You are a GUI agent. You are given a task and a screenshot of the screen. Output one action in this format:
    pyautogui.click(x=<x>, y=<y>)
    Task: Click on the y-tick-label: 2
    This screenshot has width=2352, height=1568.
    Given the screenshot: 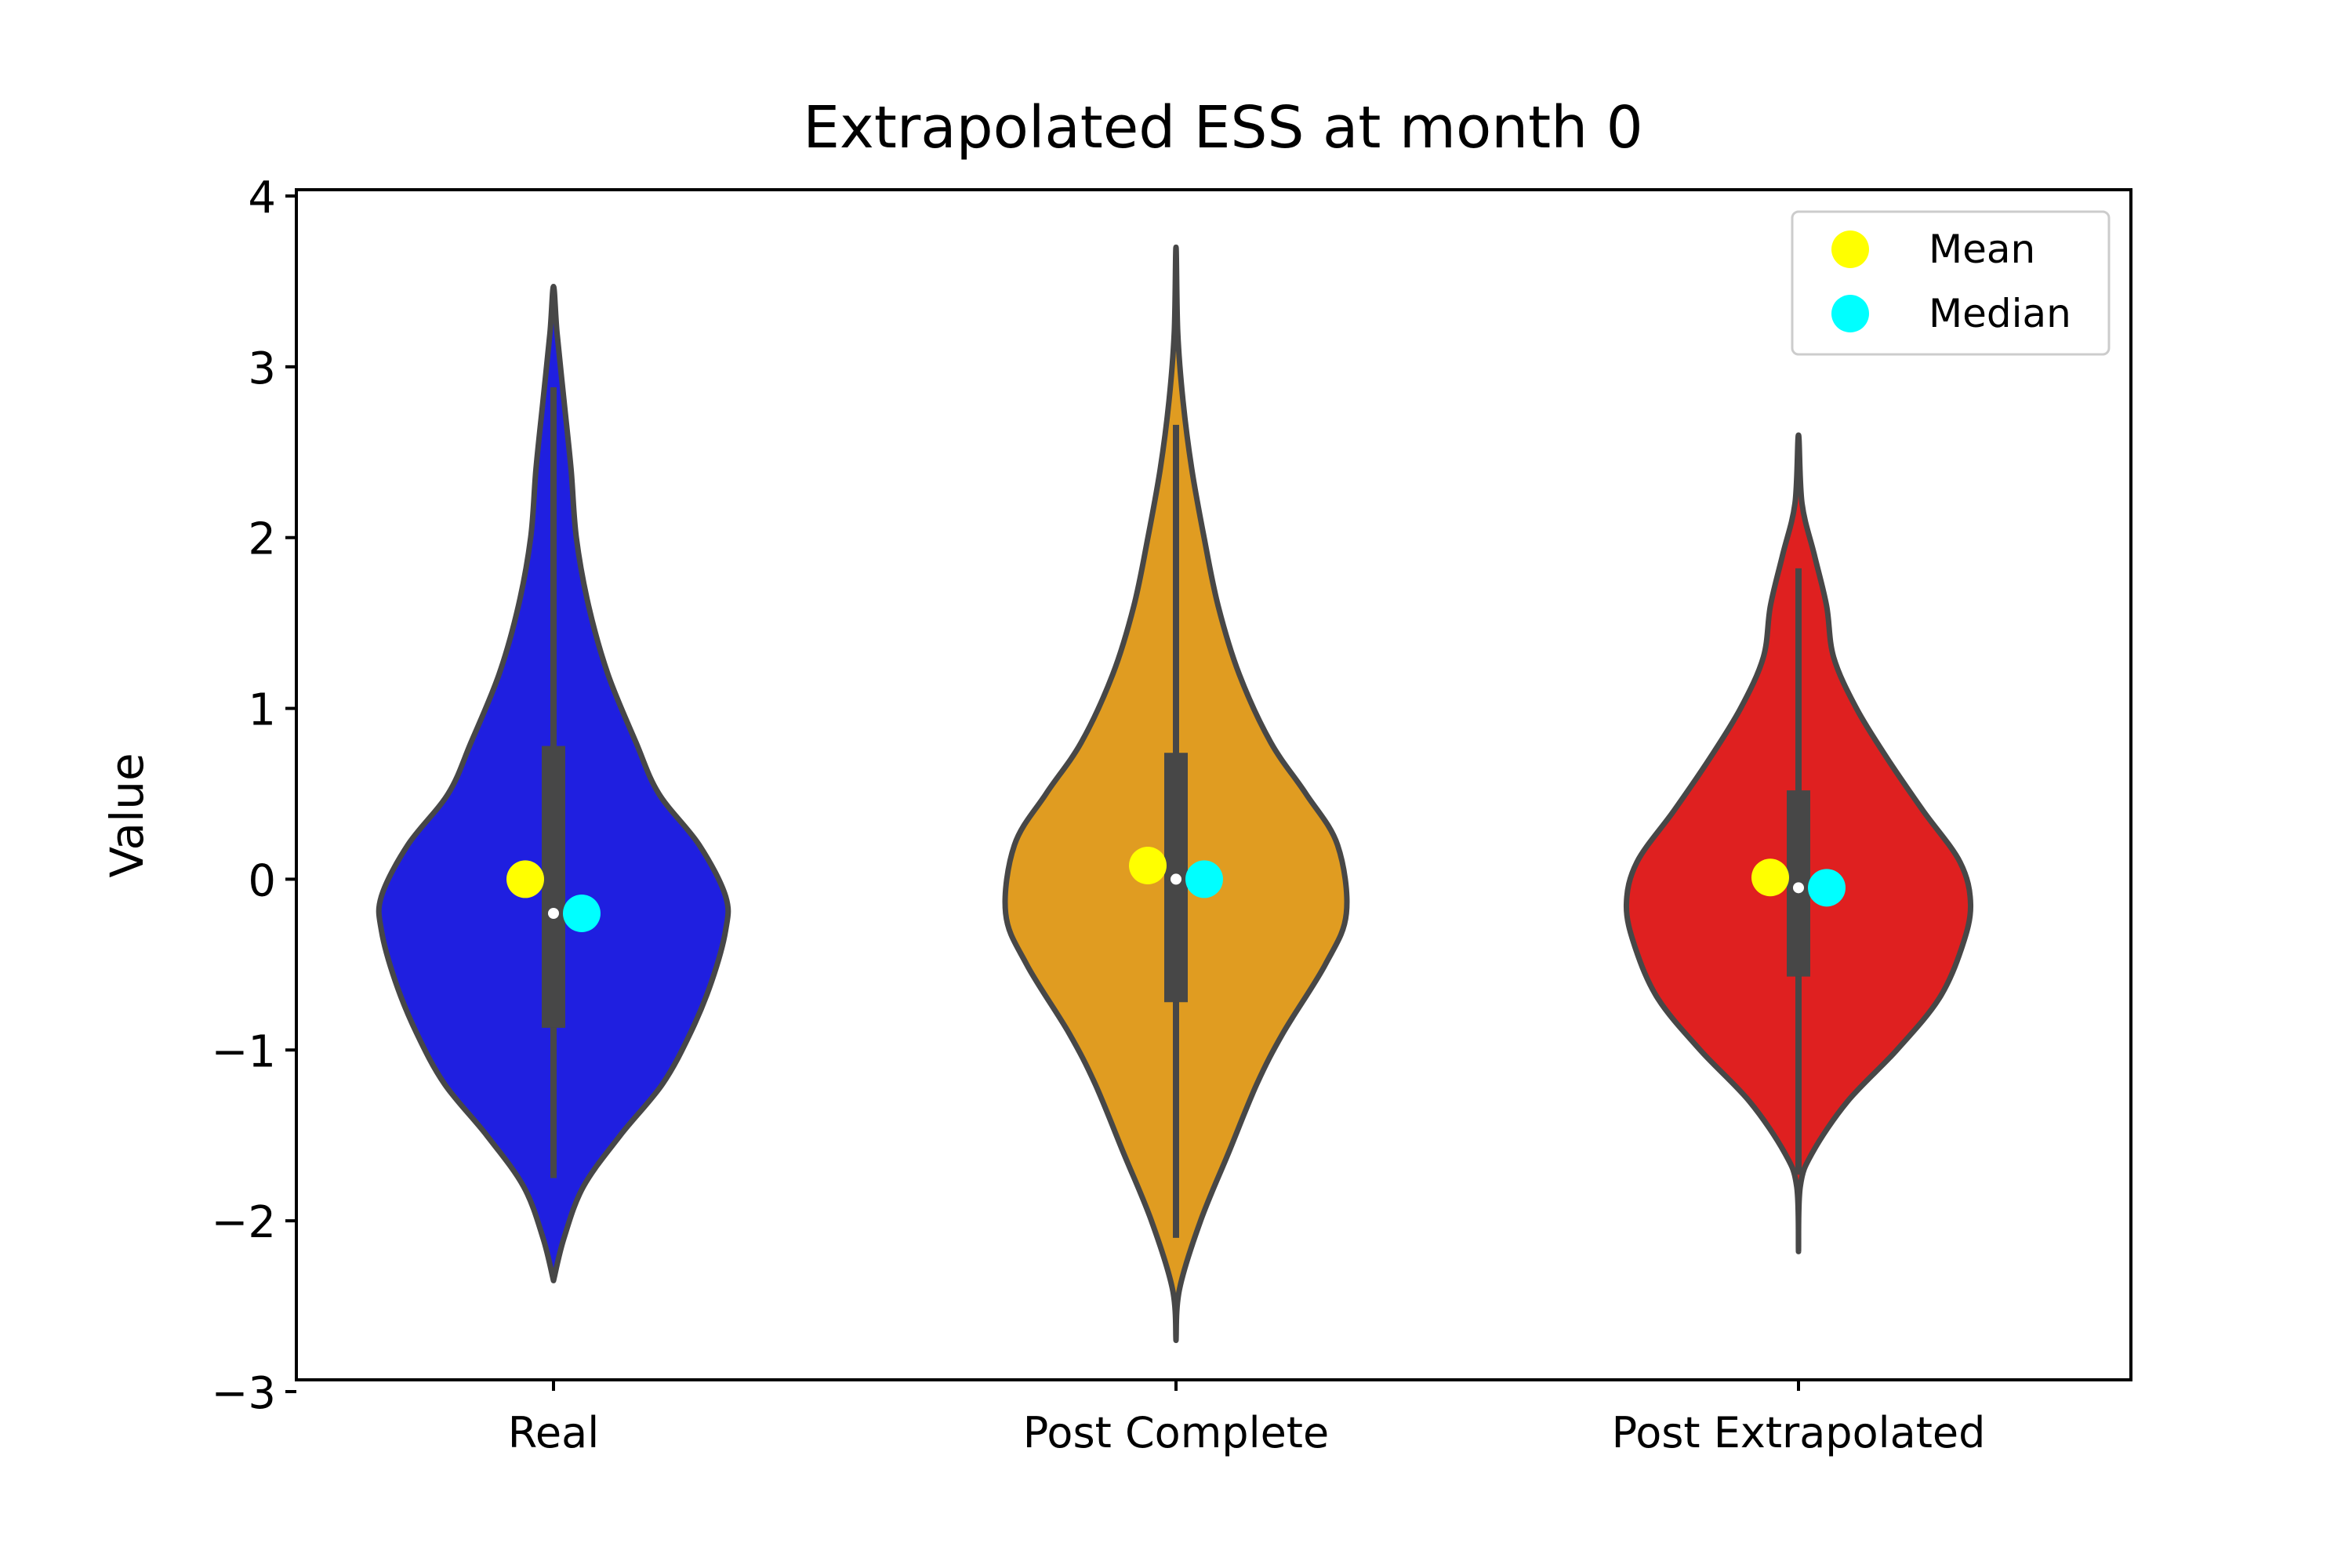 What is the action you would take?
    pyautogui.click(x=262, y=539)
    